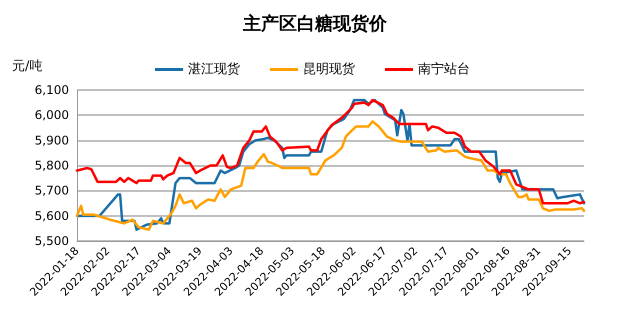 The image size is (630, 324). What do you see at coordinates (315, 24) in the screenshot?
I see `chart-title: 主产区白糖现货价` at bounding box center [315, 24].